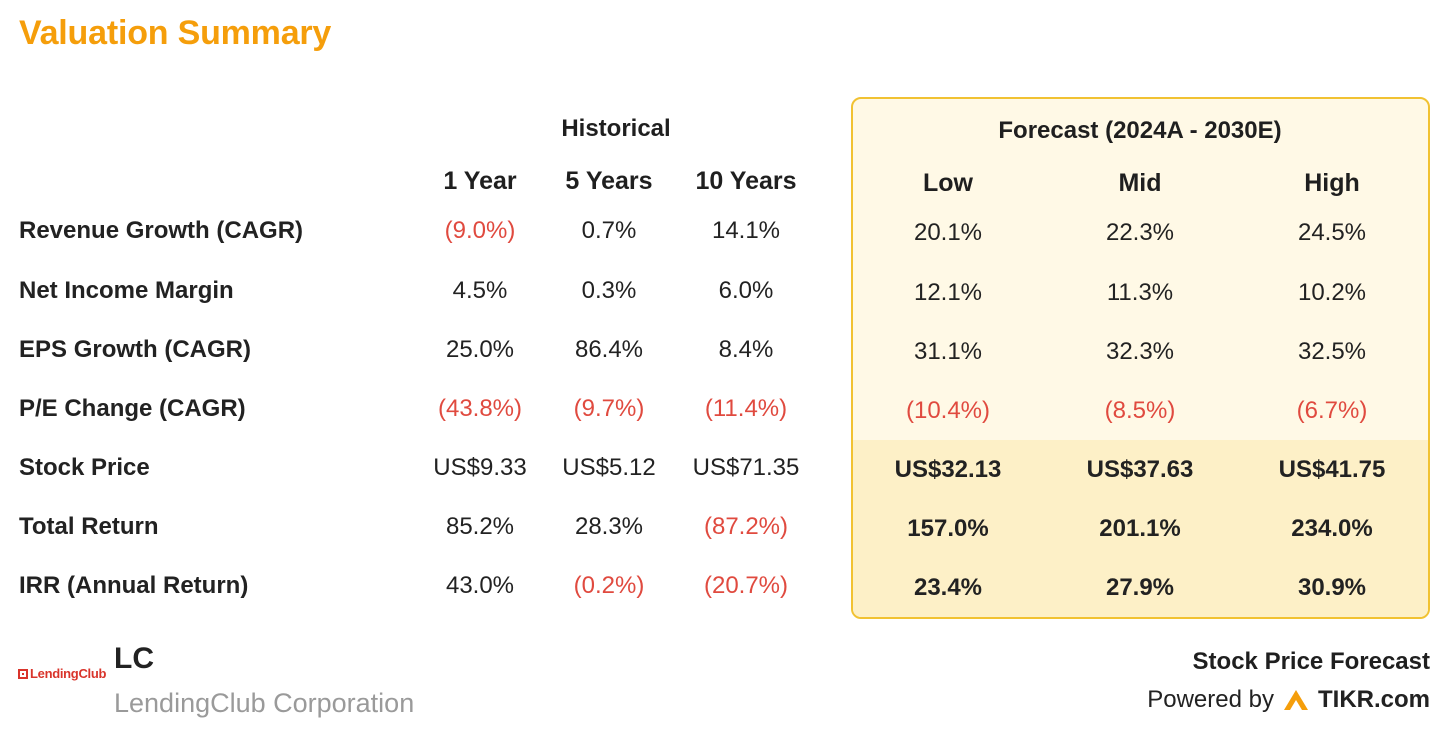 The width and height of the screenshot is (1448, 740). What do you see at coordinates (68, 673) in the screenshot?
I see `company-logo-text: LendingClub` at bounding box center [68, 673].